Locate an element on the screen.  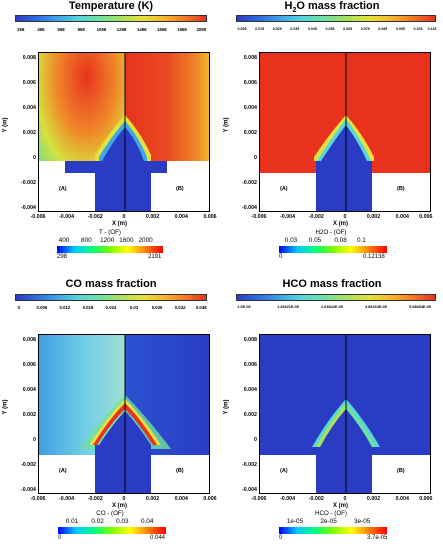
tick-label: 400 is located at coordinates (64, 240).